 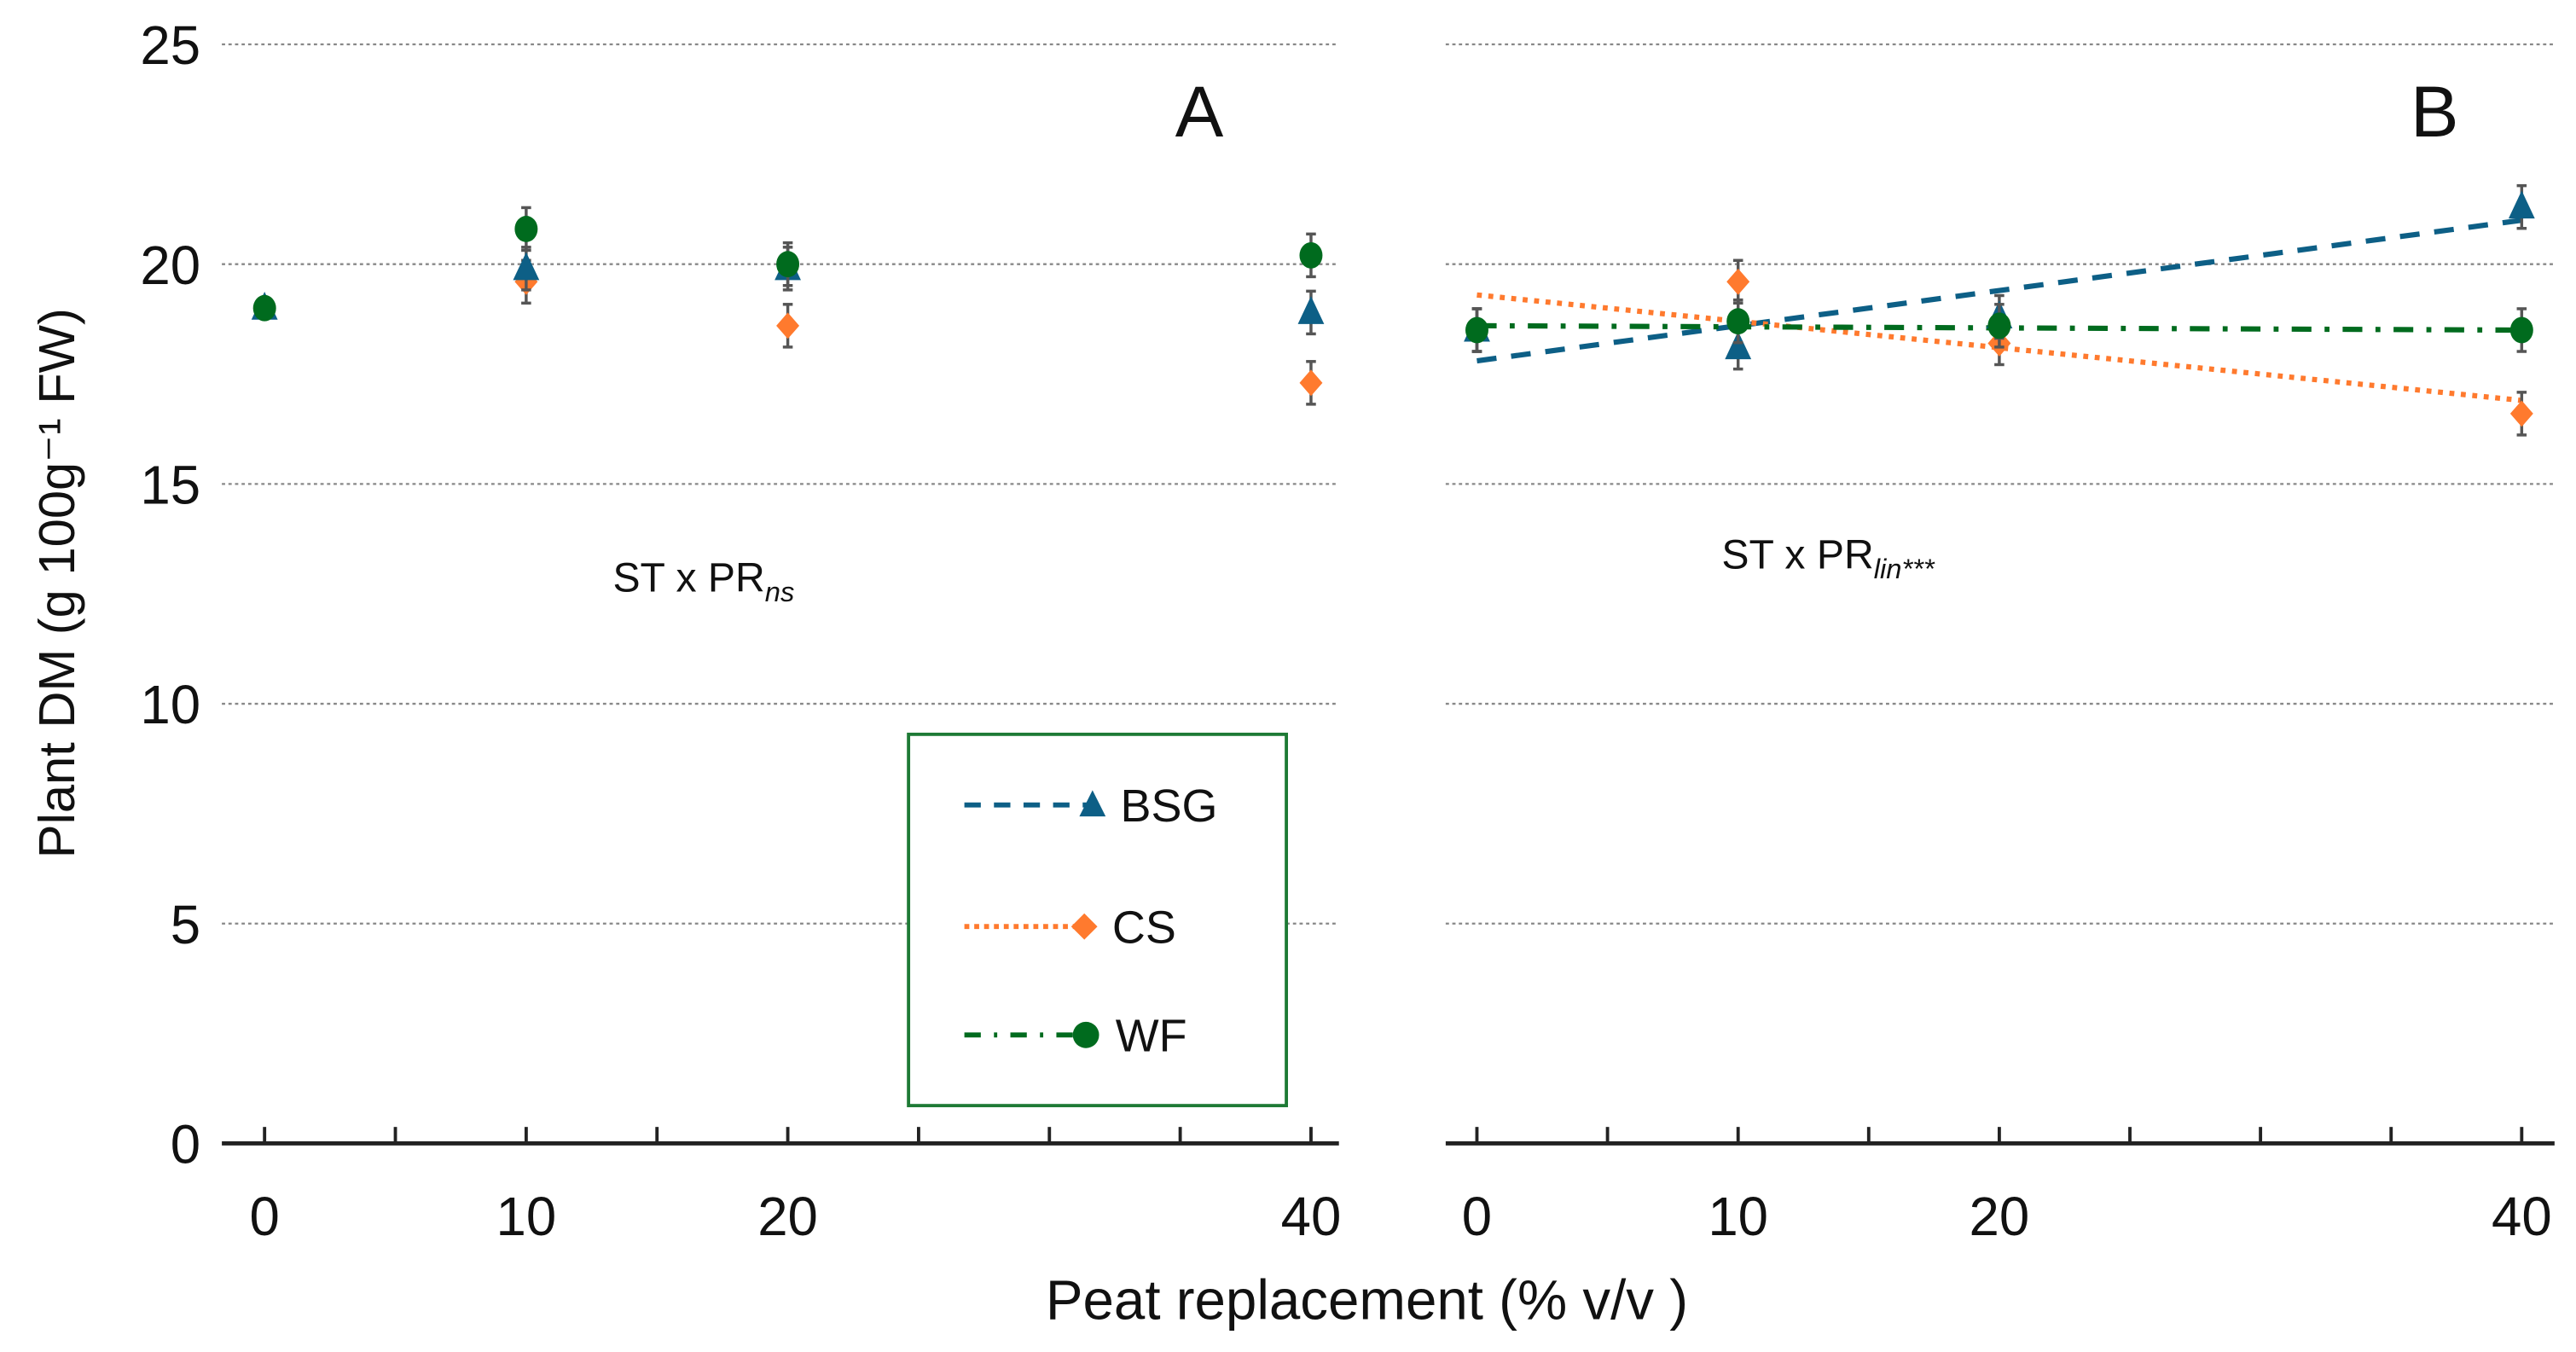 I want to click on y-tick-label: 0, so click(x=185, y=1145).